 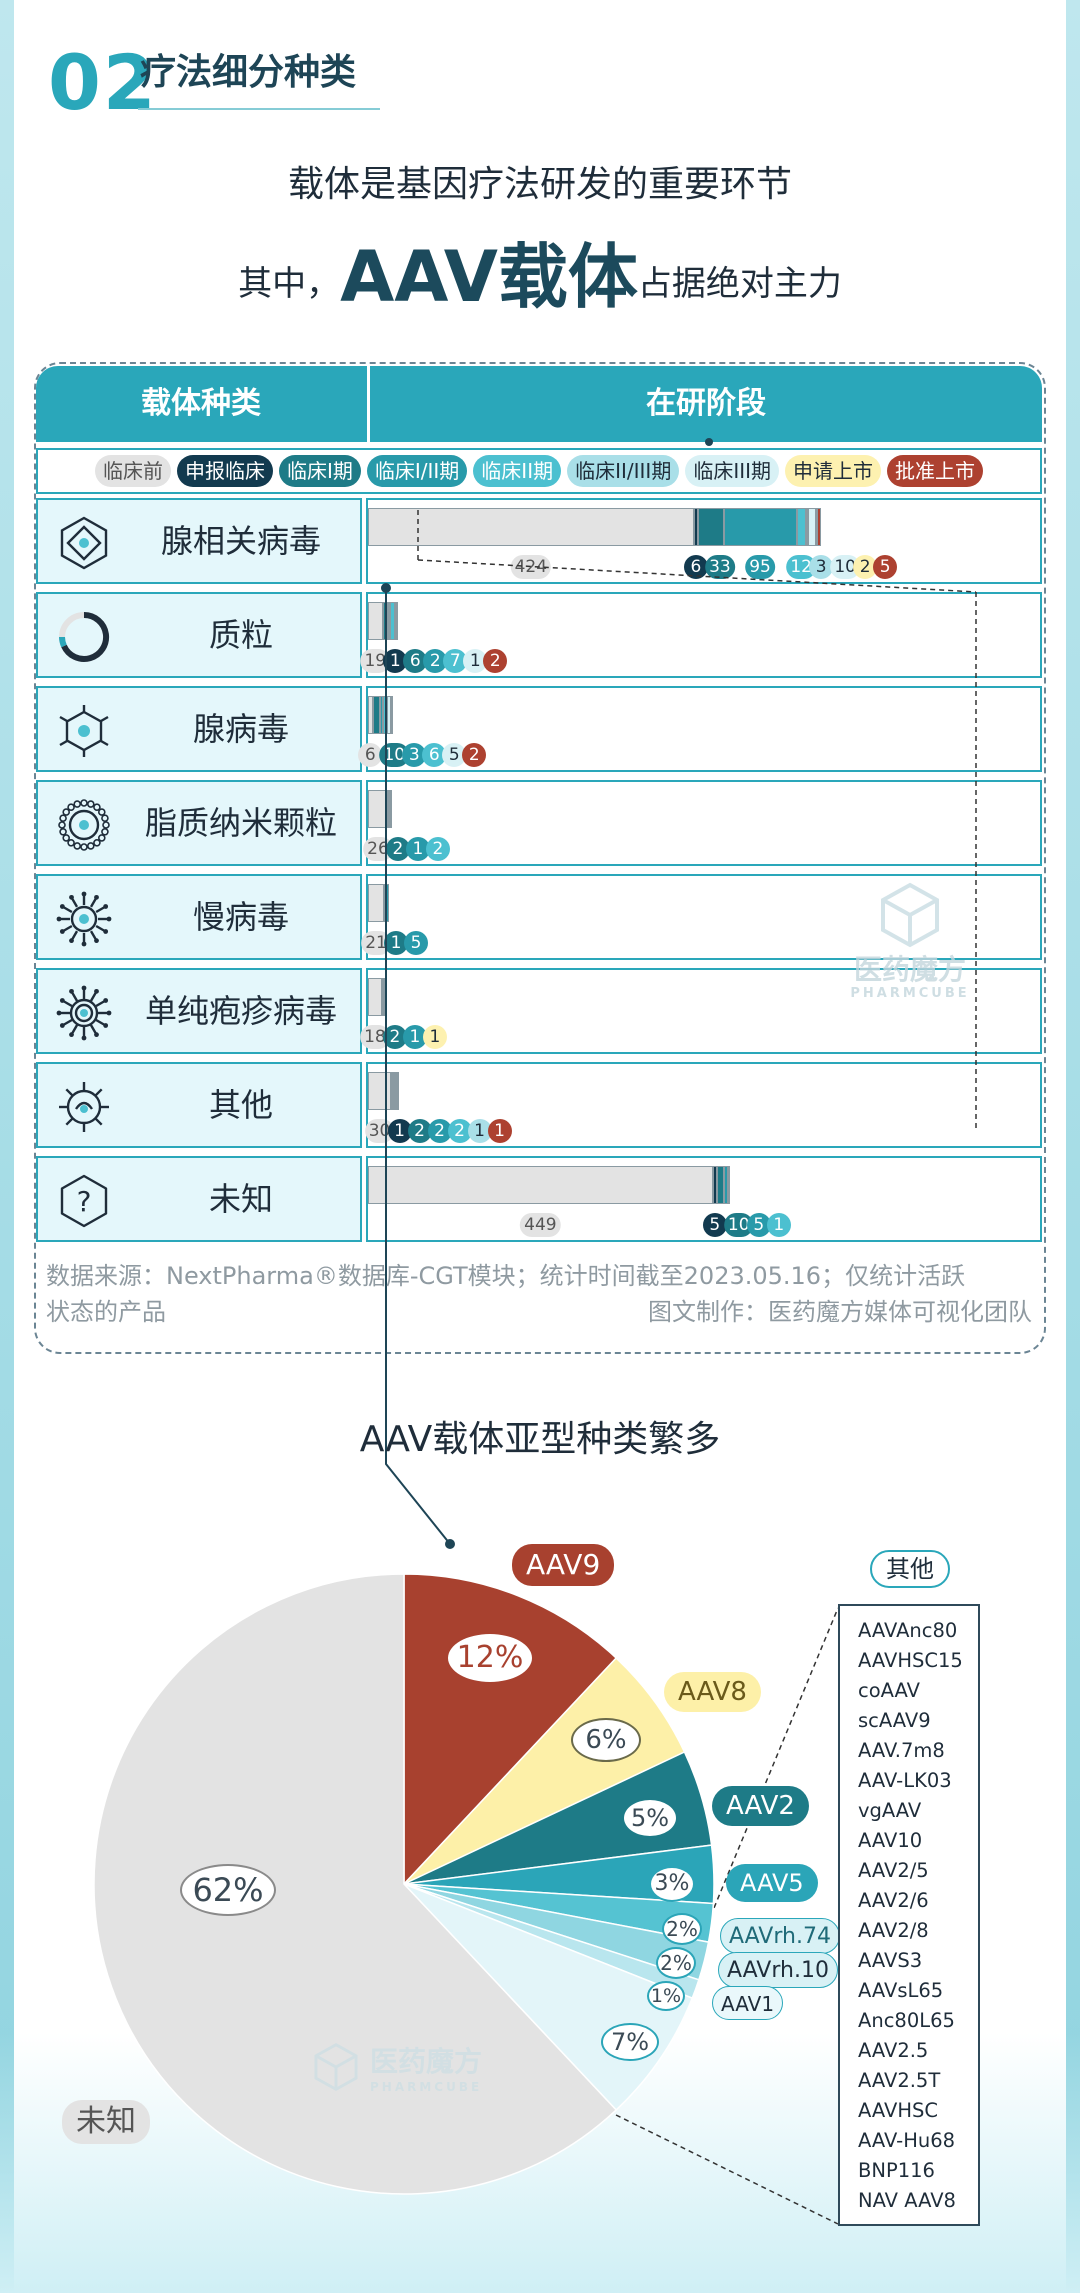 I want to click on others-list-item: AAV-Hu68, so click(x=907, y=2140).